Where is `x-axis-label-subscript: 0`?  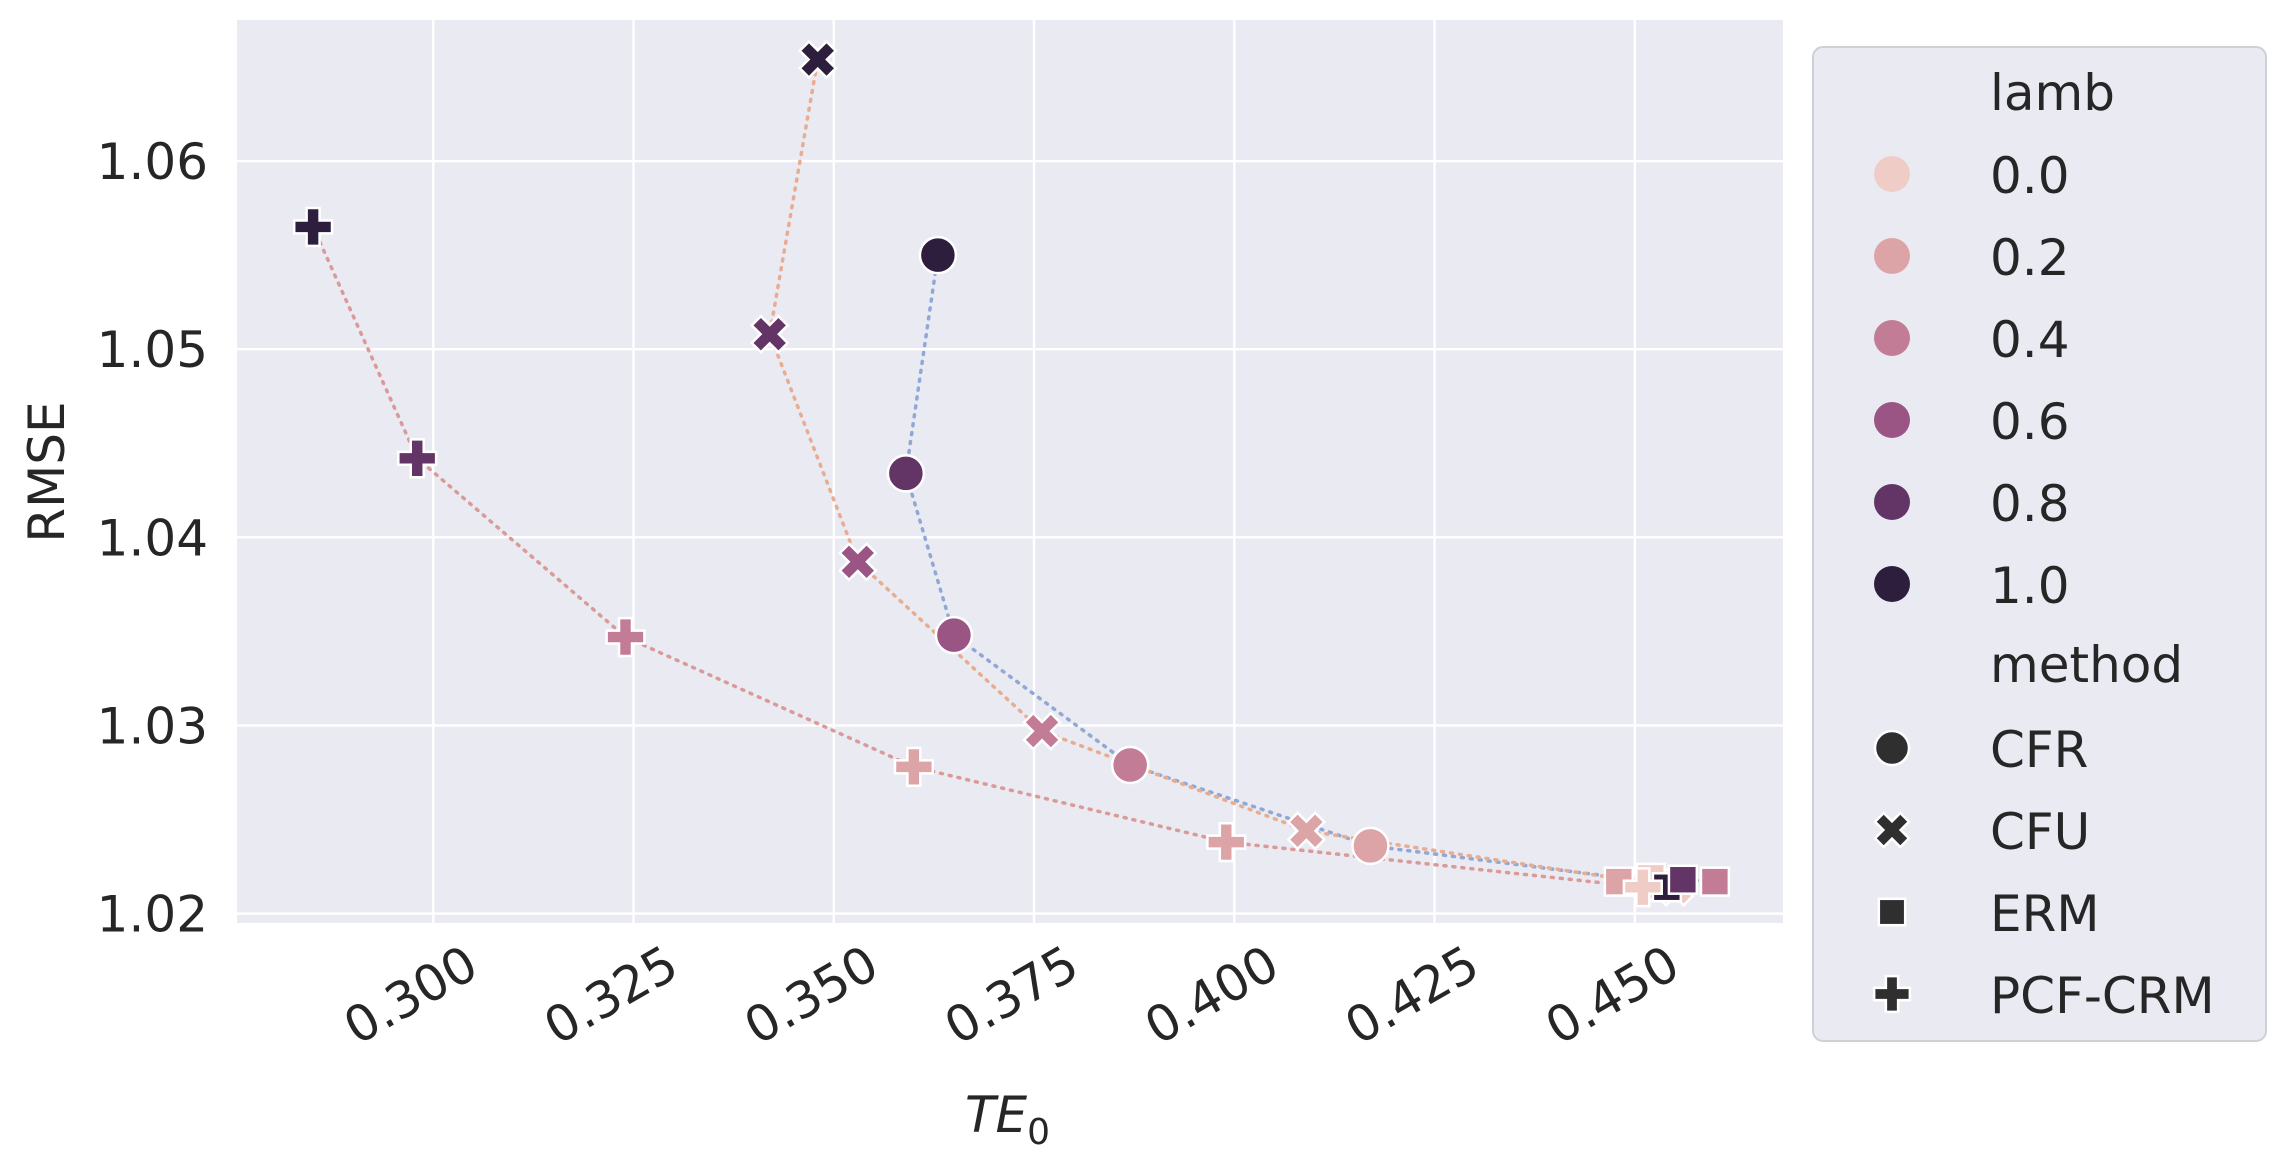
x-axis-label-subscript: 0 is located at coordinates (1038, 1132).